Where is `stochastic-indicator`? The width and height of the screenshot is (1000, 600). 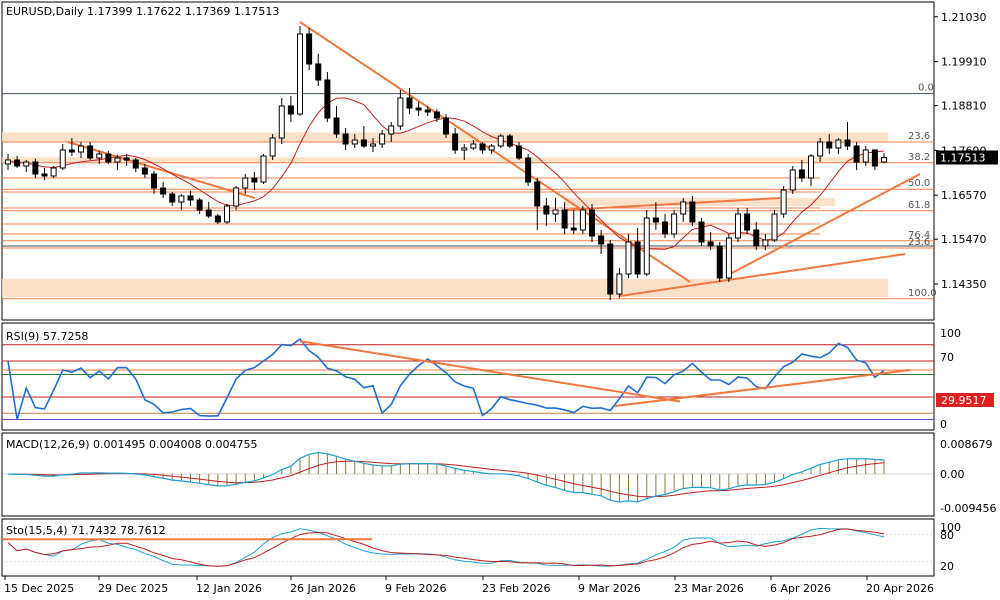
stochastic-indicator is located at coordinates (468, 547).